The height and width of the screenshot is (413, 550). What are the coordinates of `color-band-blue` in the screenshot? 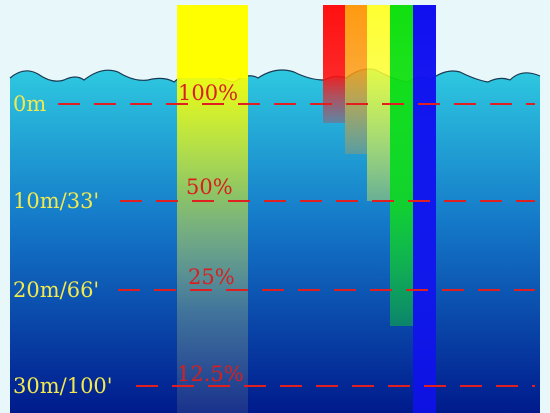 It's located at (424, 209).